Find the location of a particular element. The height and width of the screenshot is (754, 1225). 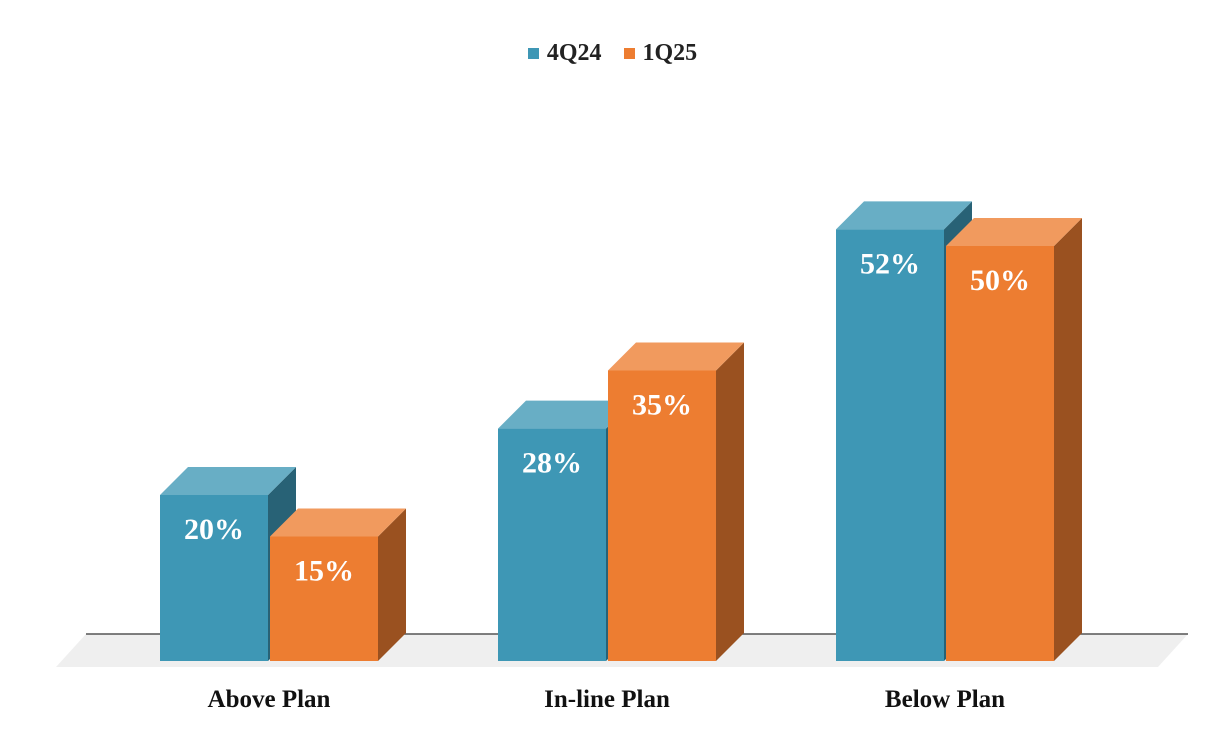

bar-1q25-below-plan is located at coordinates (1000, 453).